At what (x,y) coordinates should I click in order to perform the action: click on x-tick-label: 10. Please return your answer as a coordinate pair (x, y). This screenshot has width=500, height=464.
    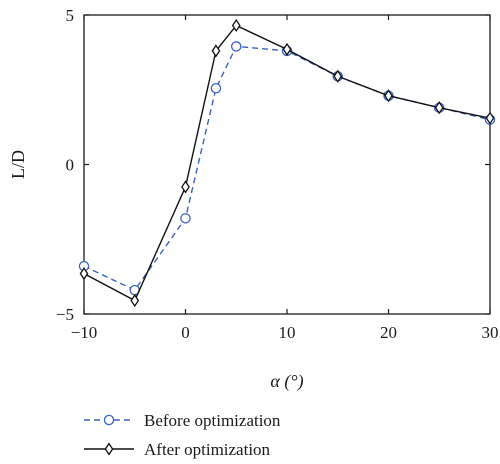
    Looking at the image, I should click on (287, 332).